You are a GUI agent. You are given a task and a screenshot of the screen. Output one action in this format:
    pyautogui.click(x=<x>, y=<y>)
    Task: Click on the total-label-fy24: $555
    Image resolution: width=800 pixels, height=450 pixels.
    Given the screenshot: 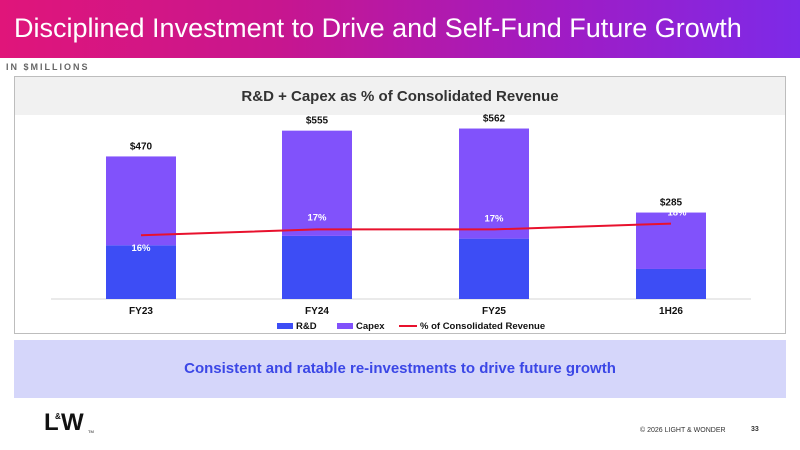 What is the action you would take?
    pyautogui.click(x=317, y=121)
    